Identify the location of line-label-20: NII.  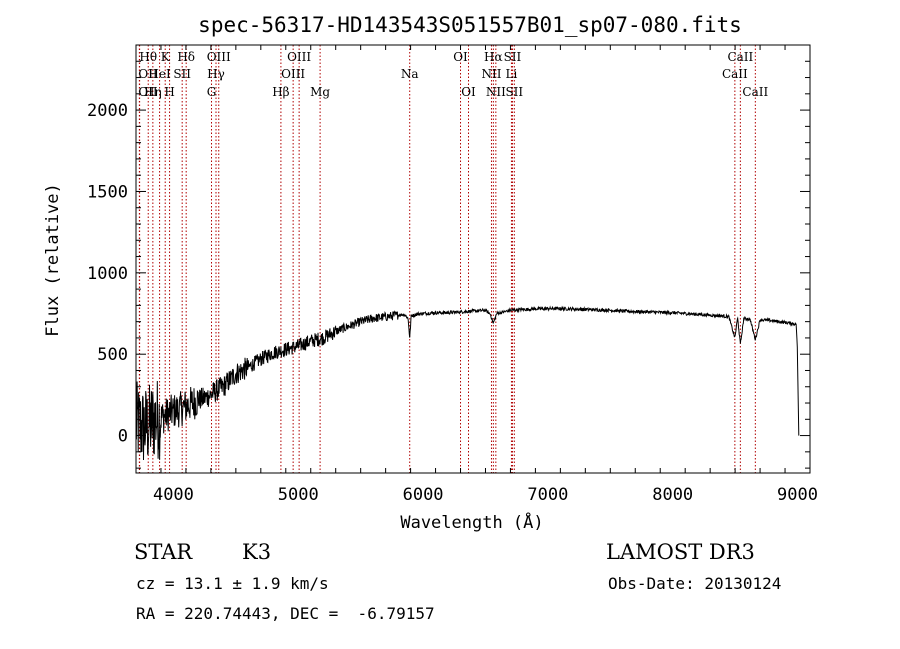
(491, 74).